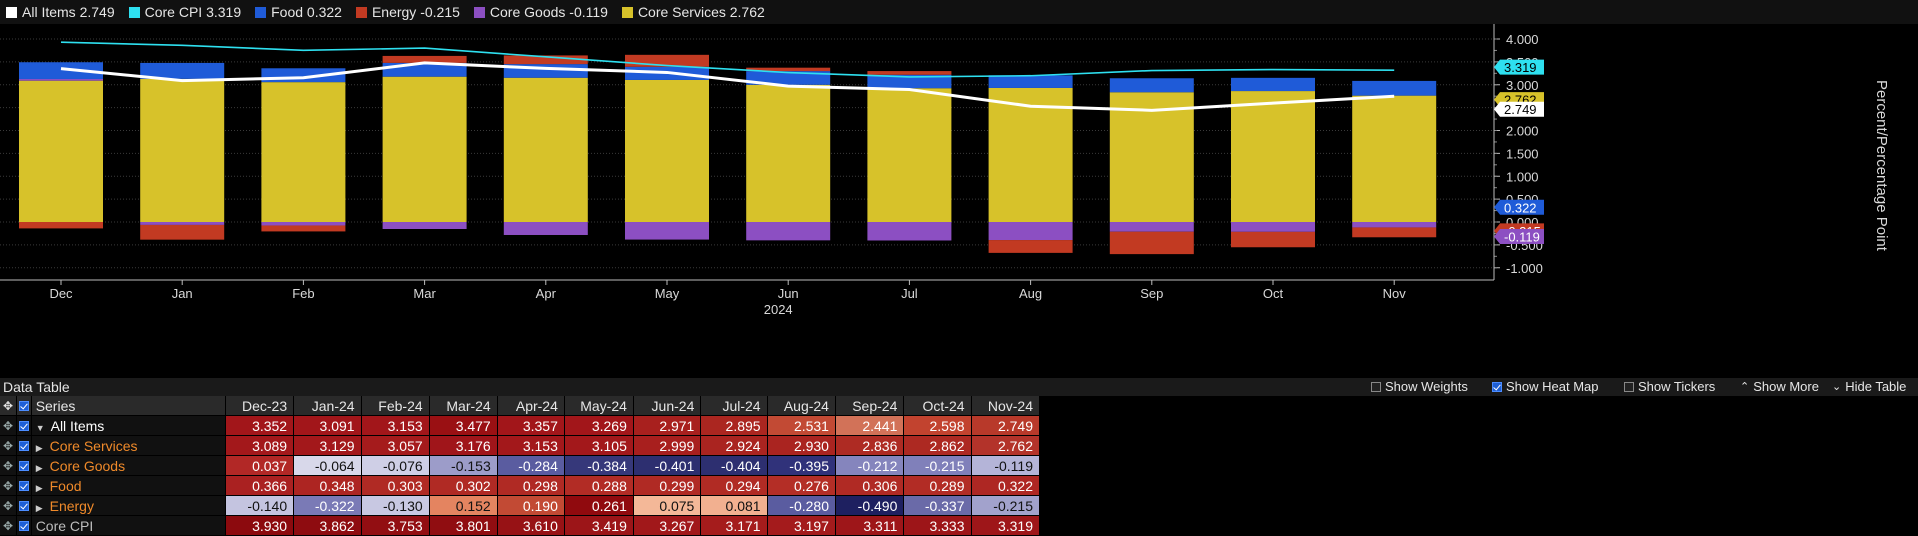 This screenshot has height=536, width=1918. I want to click on value-cell: 2.762, so click(1006, 445).